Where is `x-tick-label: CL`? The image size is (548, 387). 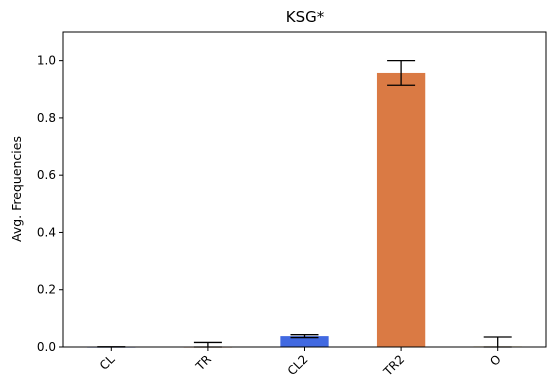
x-tick-label: CL is located at coordinates (107, 362).